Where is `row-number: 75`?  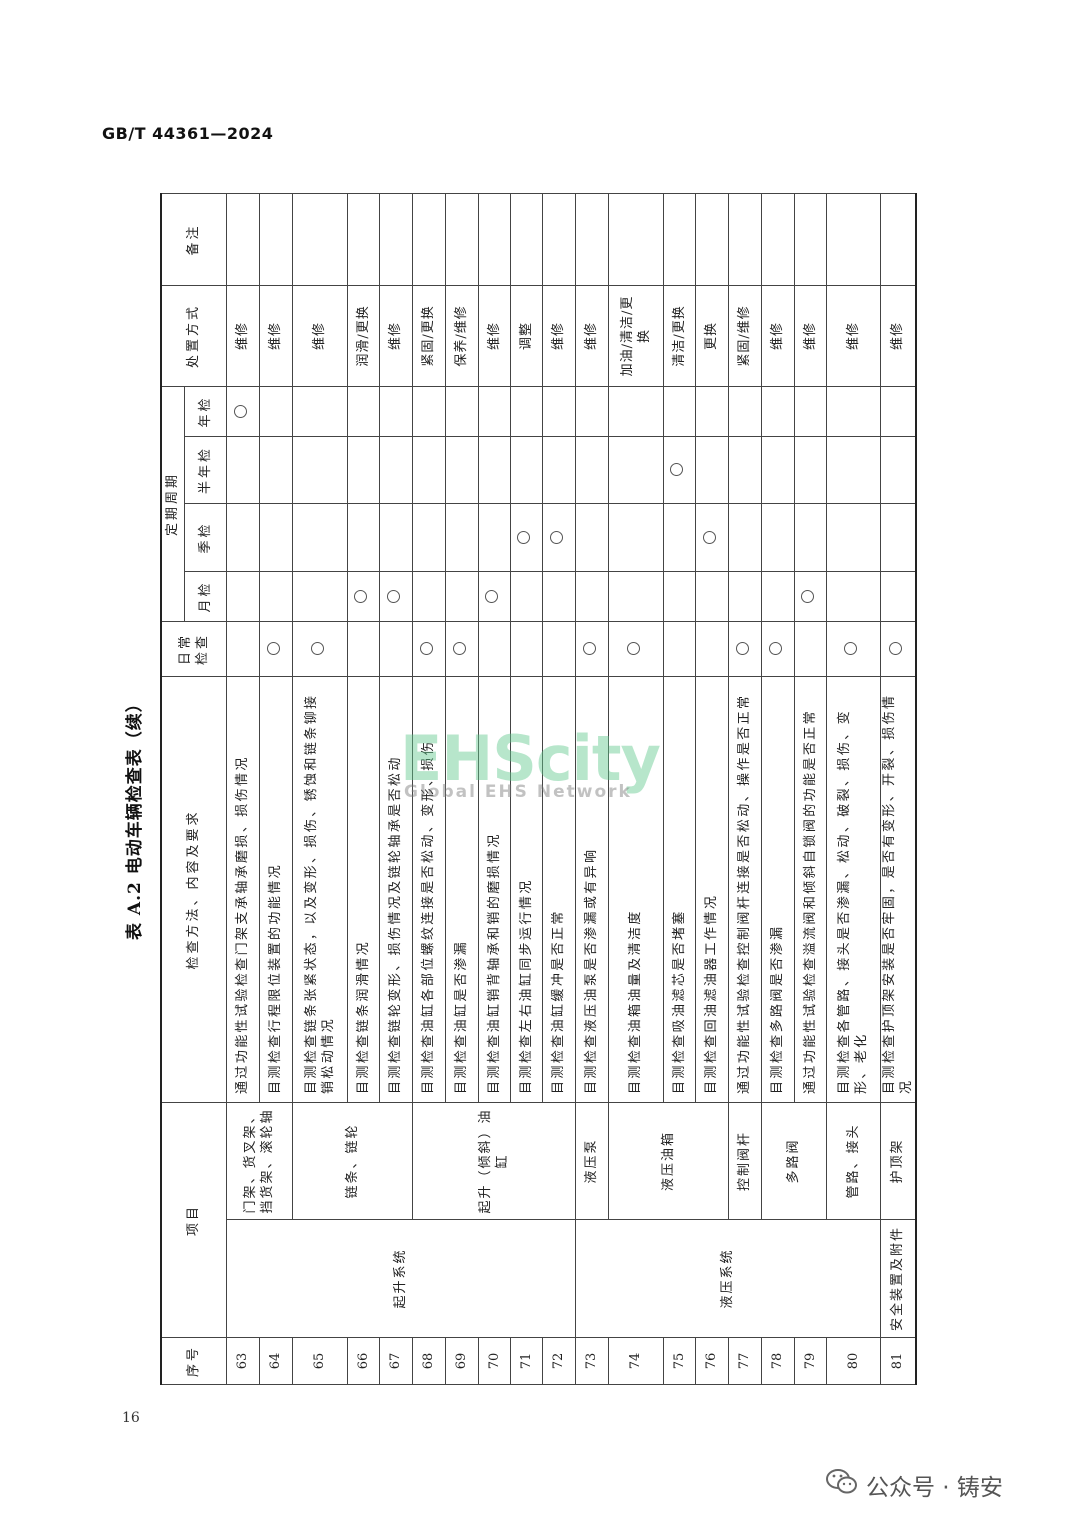 row-number: 75 is located at coordinates (679, 1361).